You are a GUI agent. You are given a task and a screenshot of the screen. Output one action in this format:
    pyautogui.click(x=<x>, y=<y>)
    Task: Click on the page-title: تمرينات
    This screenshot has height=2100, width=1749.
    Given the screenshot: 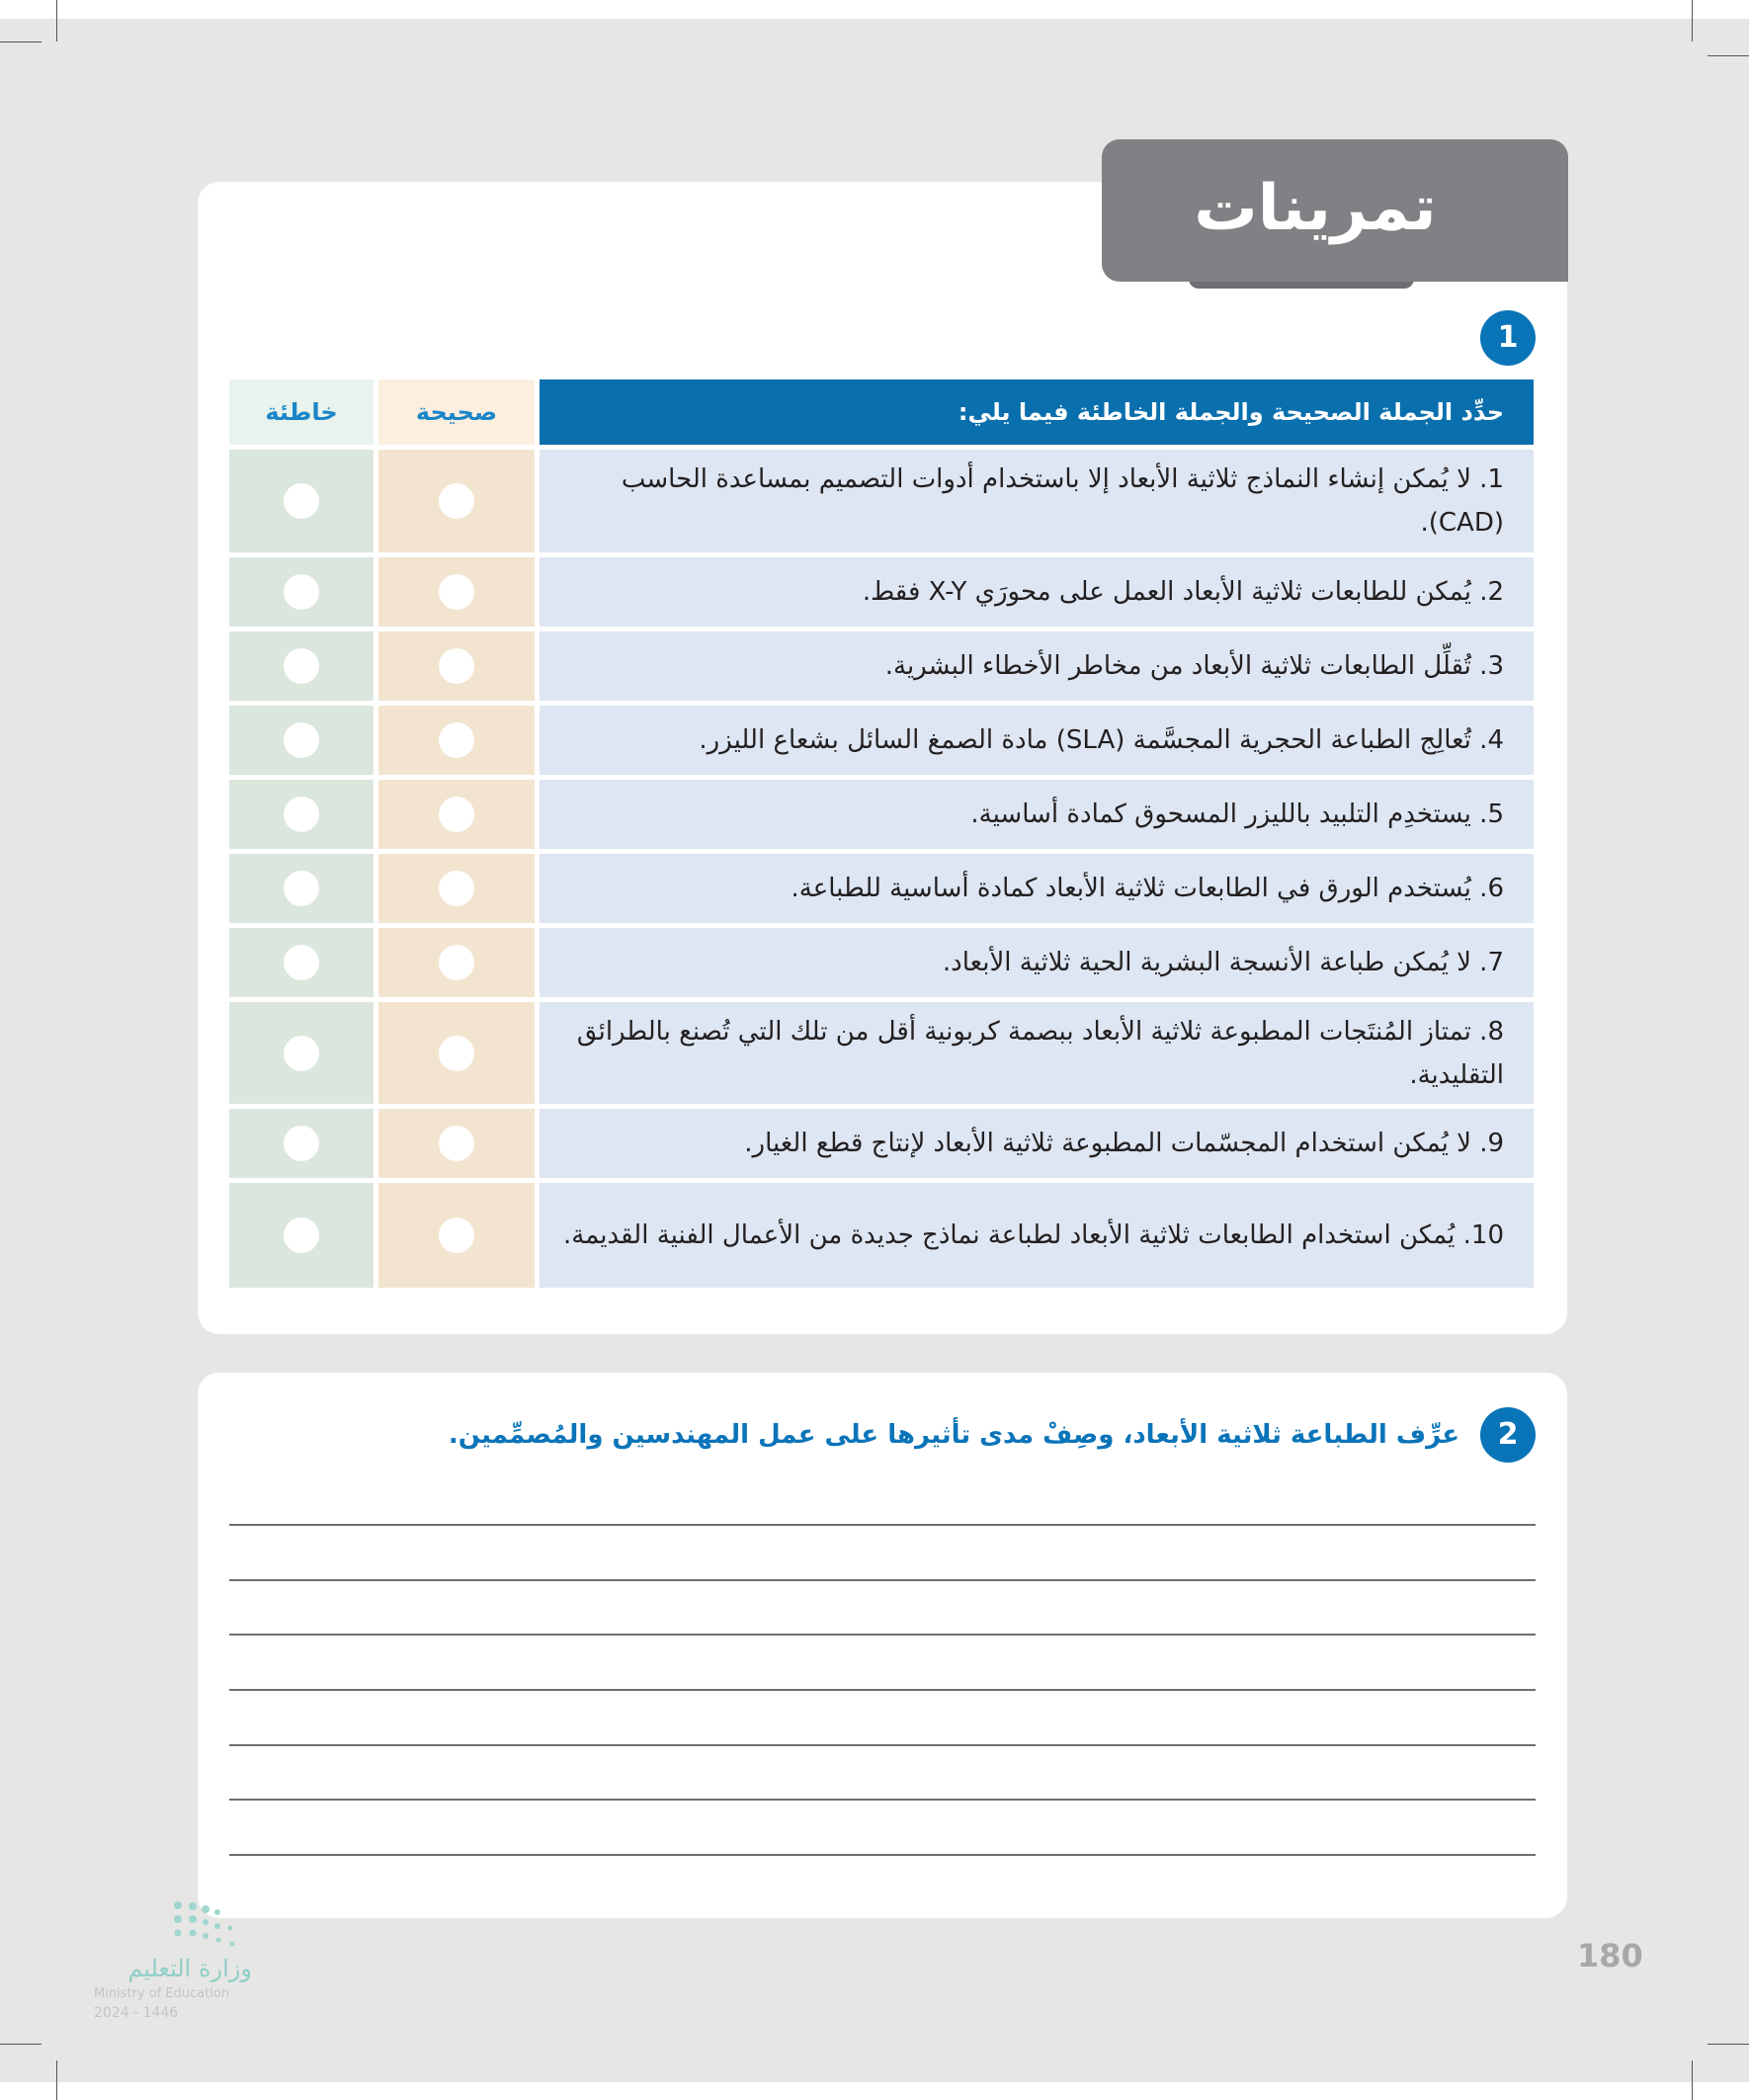 What is the action you would take?
    pyautogui.click(x=1335, y=210)
    